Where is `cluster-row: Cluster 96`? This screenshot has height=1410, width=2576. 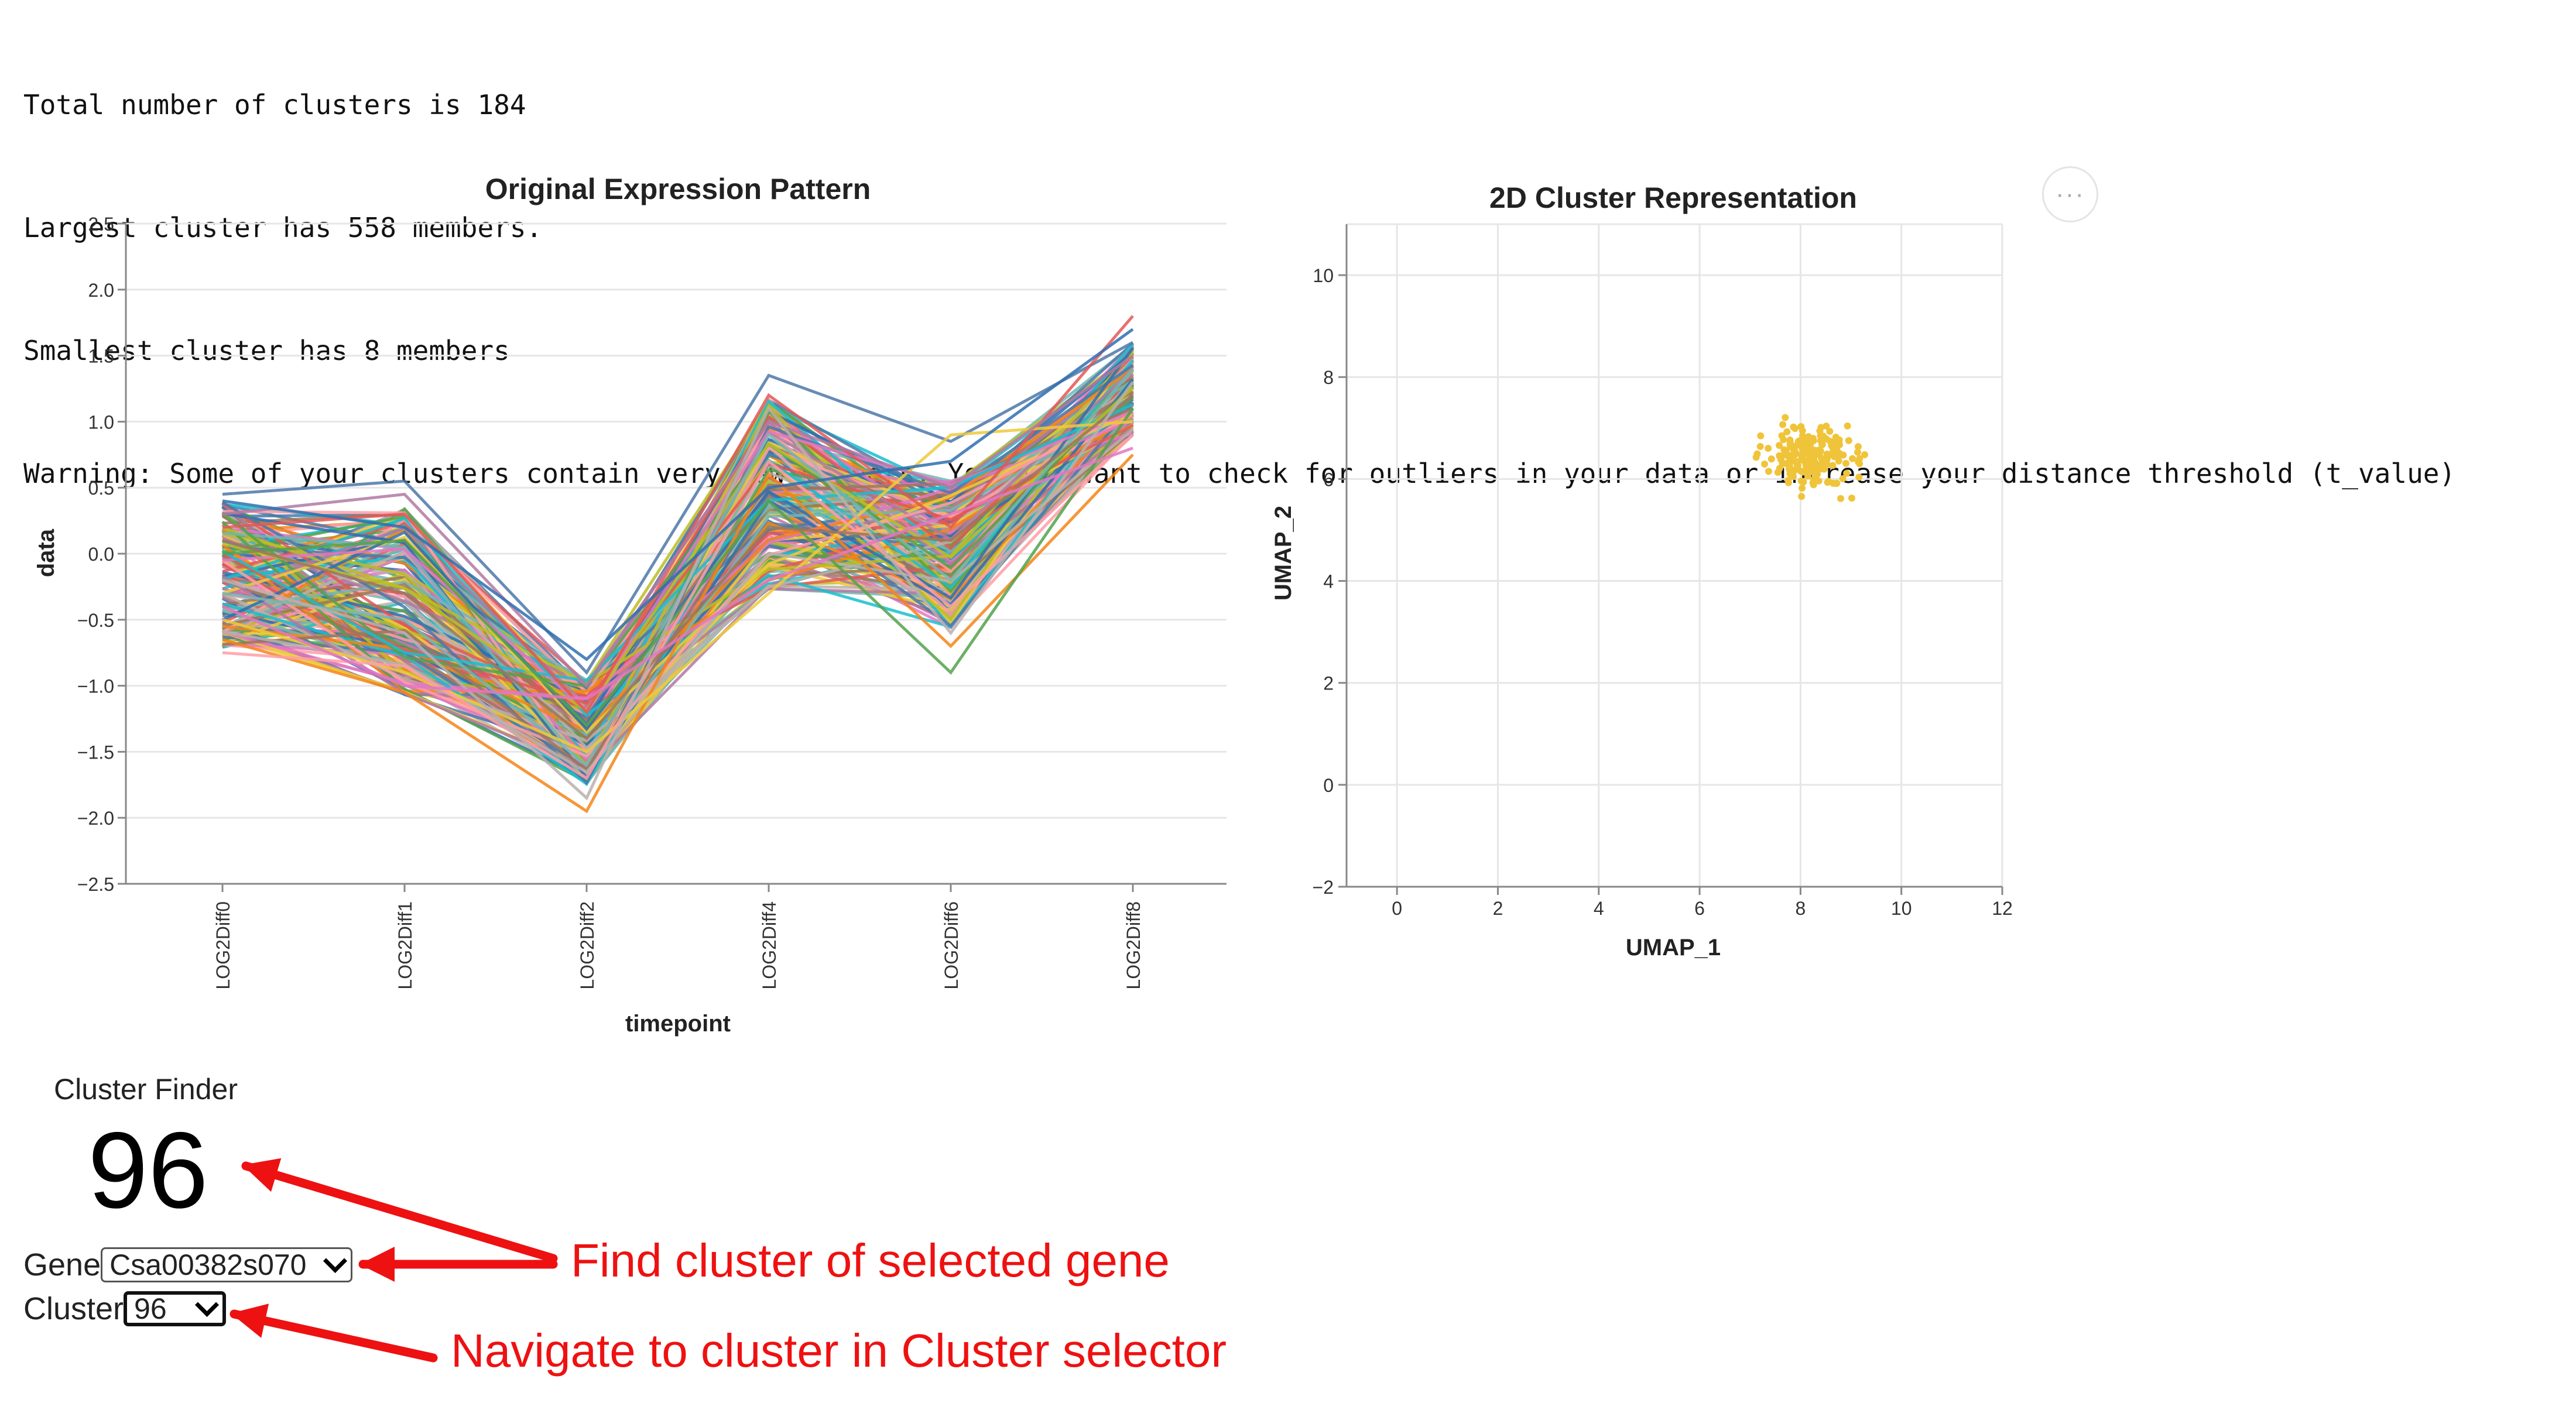 cluster-row: Cluster 96 is located at coordinates (125, 1309).